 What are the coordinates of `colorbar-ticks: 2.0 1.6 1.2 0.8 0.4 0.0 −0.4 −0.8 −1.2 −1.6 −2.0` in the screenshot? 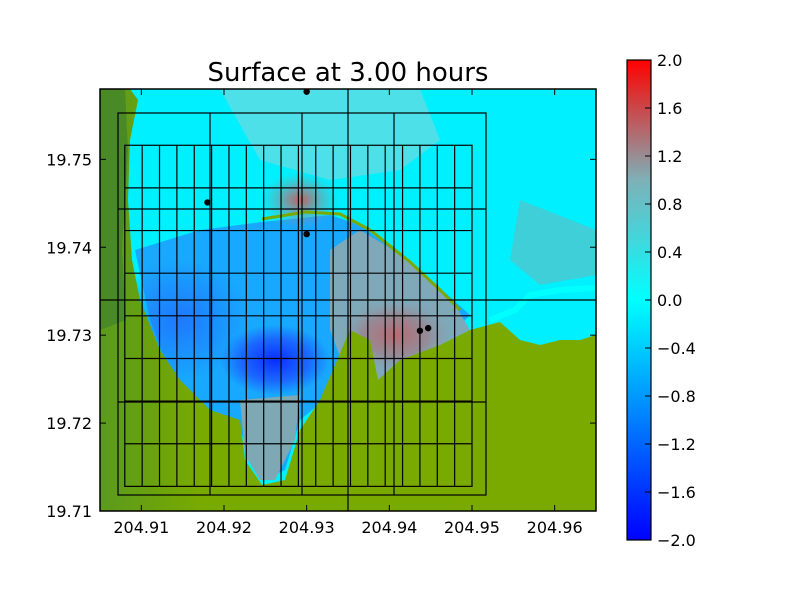 It's located at (670, 300).